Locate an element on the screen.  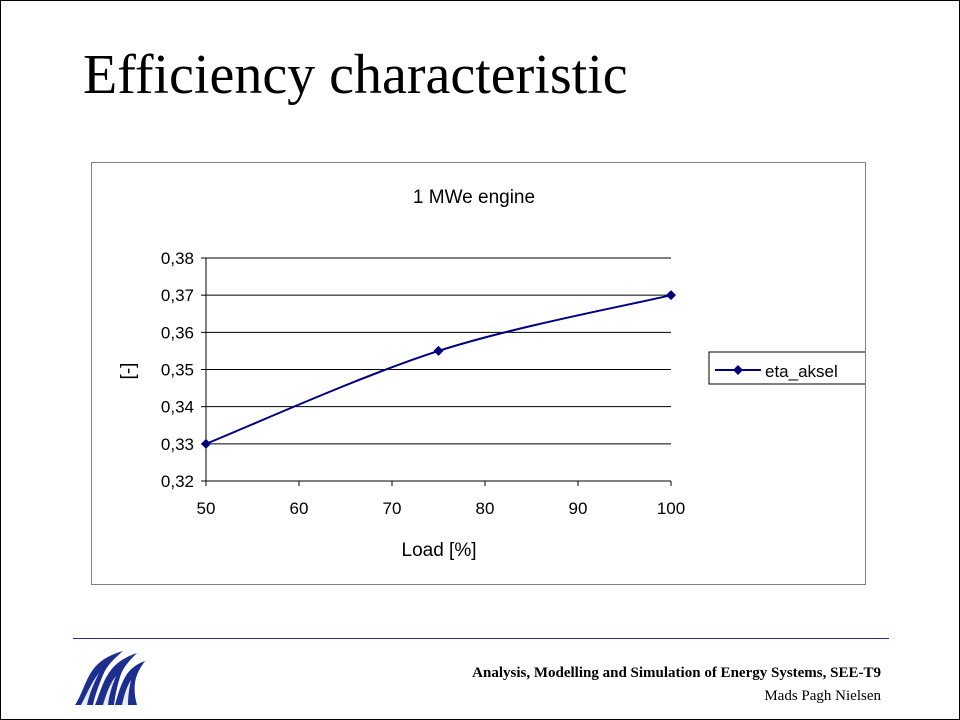
y-axis-label: [-] is located at coordinates (128, 371).